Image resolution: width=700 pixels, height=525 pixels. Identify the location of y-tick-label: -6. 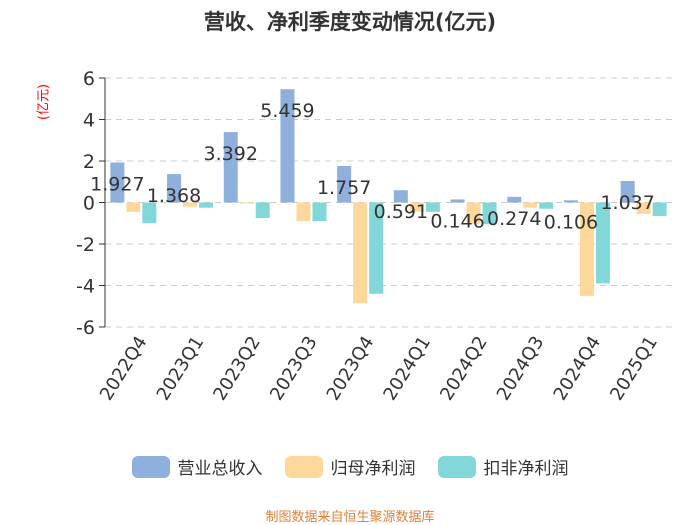
(85, 328).